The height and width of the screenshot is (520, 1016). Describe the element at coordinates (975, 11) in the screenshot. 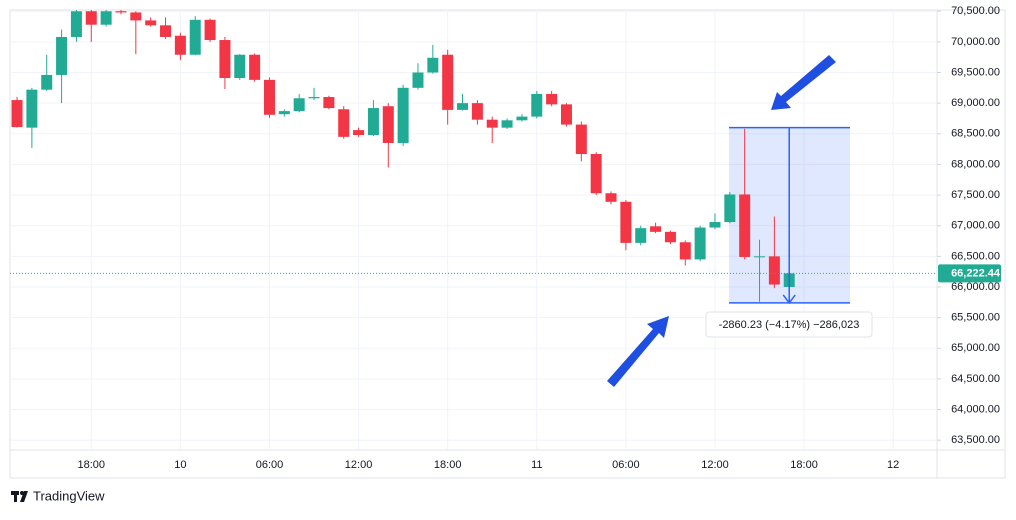

I see `y-tick-label: 70,500.00` at that location.